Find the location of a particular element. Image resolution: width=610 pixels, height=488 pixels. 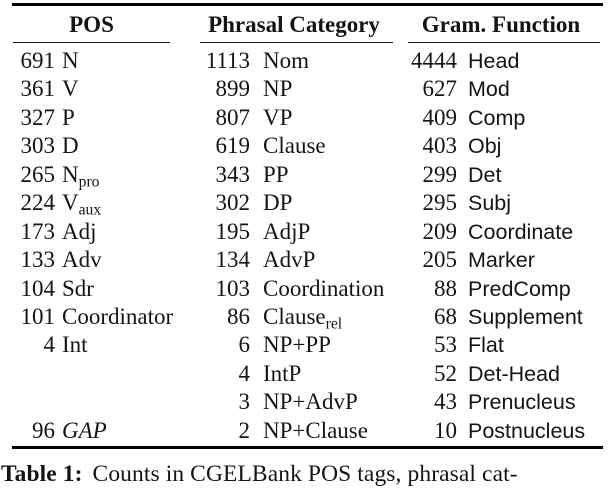

table-bottom-rule is located at coordinates (307, 447).